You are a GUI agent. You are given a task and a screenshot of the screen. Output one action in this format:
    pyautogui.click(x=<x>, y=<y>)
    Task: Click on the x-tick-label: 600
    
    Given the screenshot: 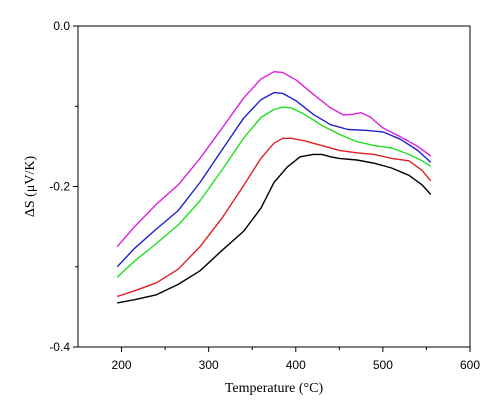 What is the action you would take?
    pyautogui.click(x=470, y=365)
    